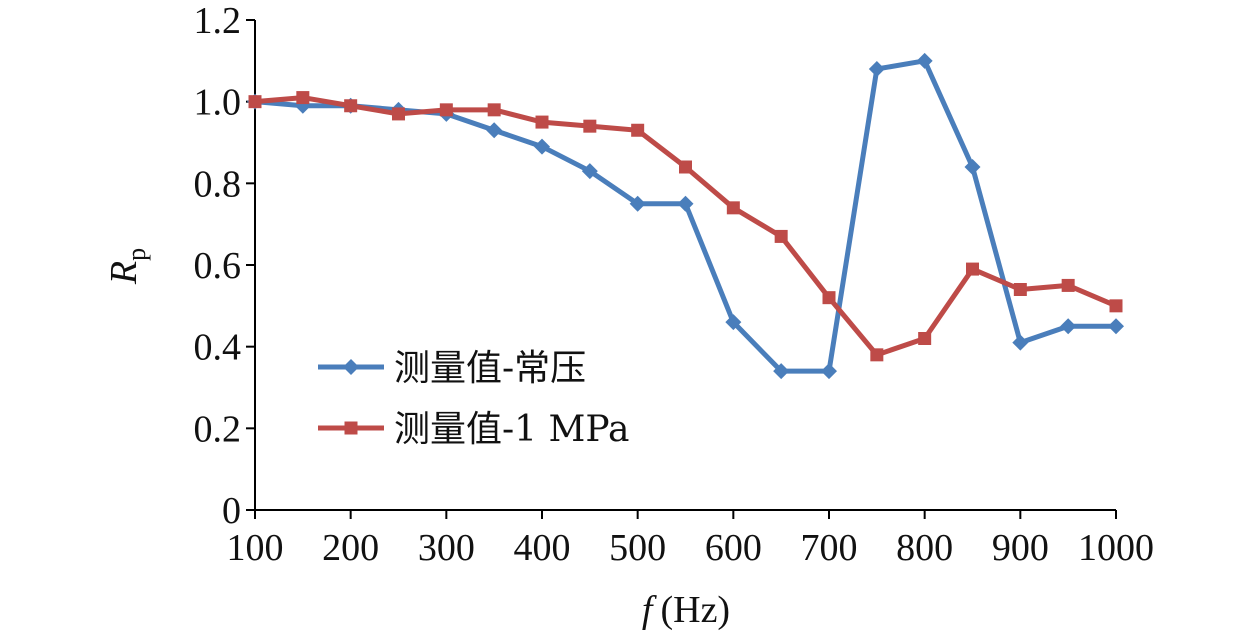 This screenshot has height=636, width=1260. Describe the element at coordinates (829, 548) in the screenshot. I see `x-tick-label: 700` at that location.